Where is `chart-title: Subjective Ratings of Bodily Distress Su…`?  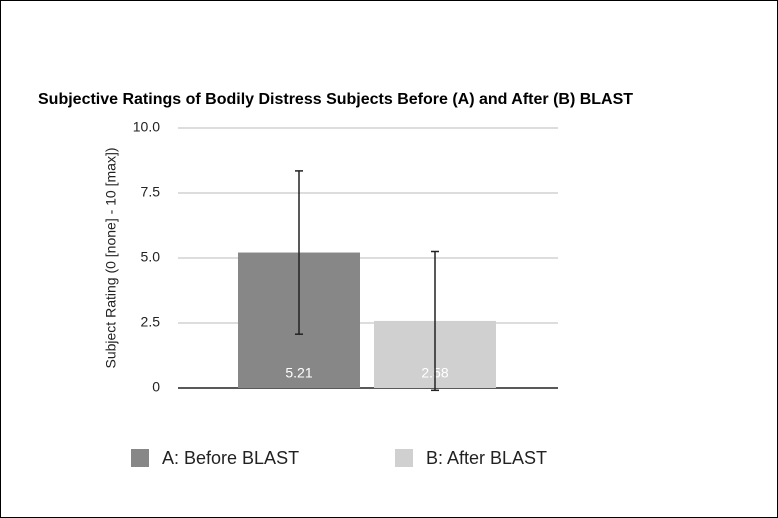 chart-title: Subjective Ratings of Bodily Distress Su… is located at coordinates (335, 99).